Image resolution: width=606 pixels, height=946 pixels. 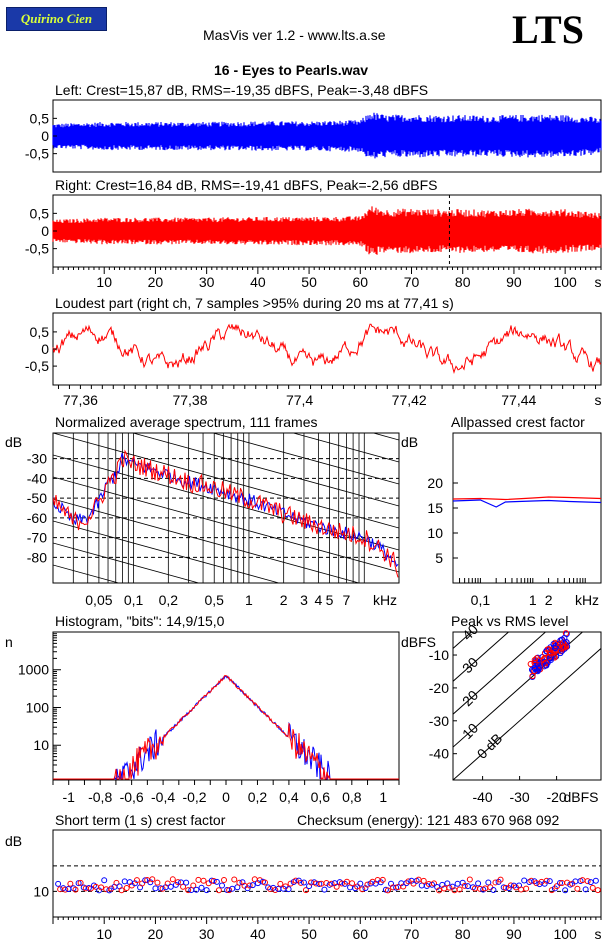 I want to click on stcrest-xtick-label: 60, so click(x=361, y=934).